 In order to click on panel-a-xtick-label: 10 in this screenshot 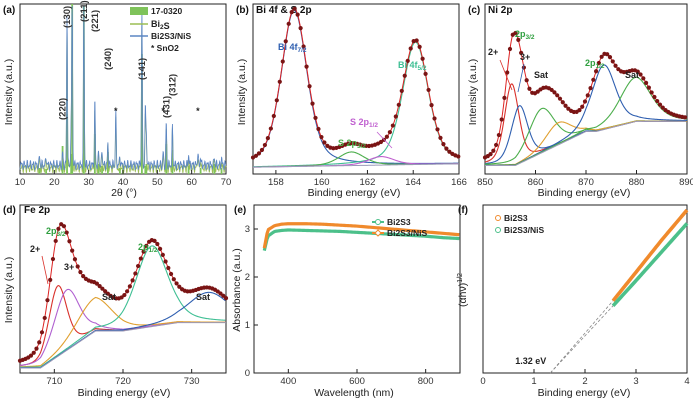, I will do `click(20, 182)`.